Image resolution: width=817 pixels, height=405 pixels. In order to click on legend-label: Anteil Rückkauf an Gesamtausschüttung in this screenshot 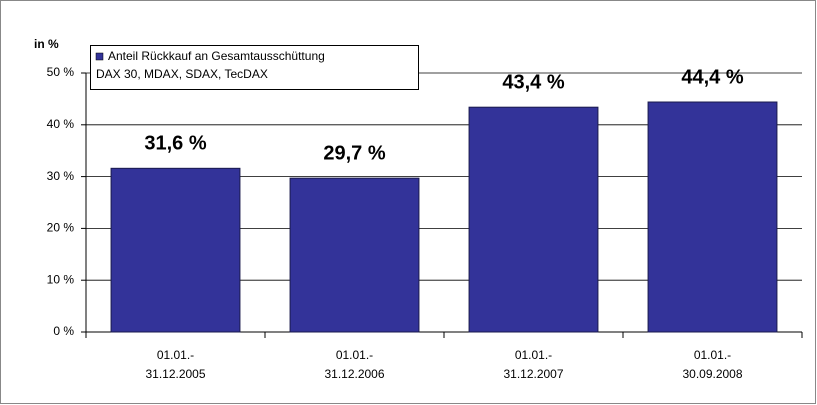, I will do `click(216, 56)`.